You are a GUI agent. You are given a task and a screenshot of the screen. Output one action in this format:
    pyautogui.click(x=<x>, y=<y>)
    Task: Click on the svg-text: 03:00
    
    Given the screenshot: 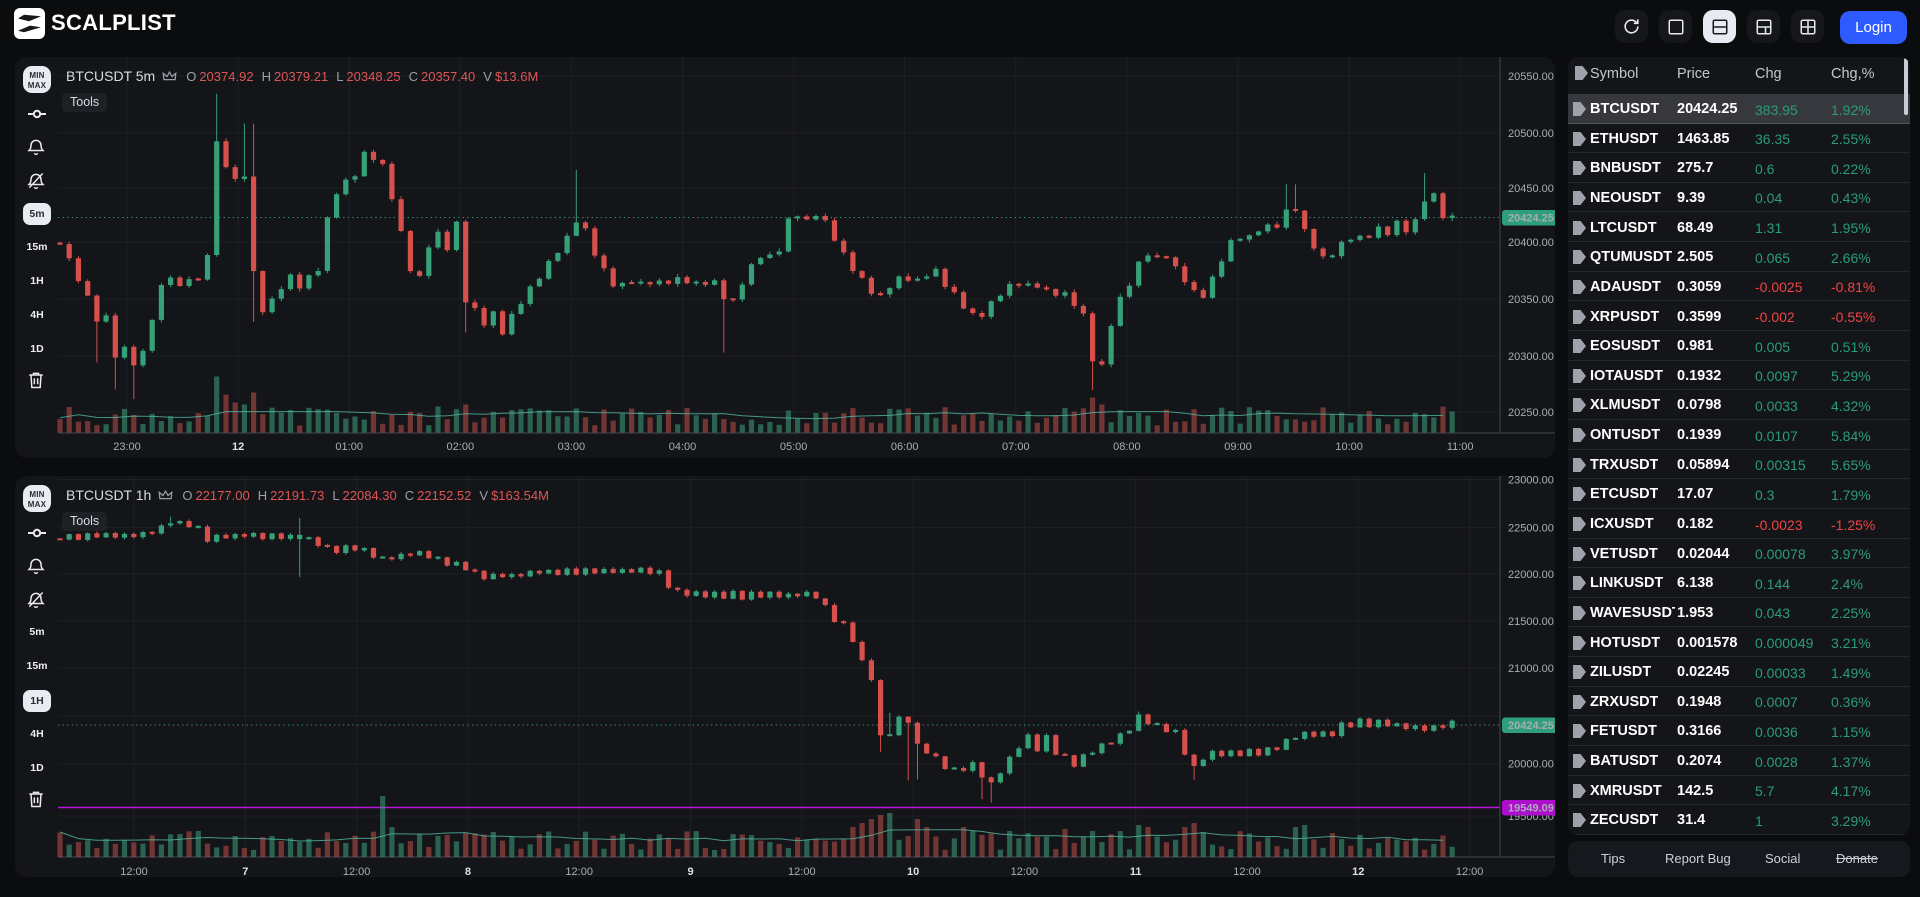 What is the action you would take?
    pyautogui.click(x=572, y=447)
    